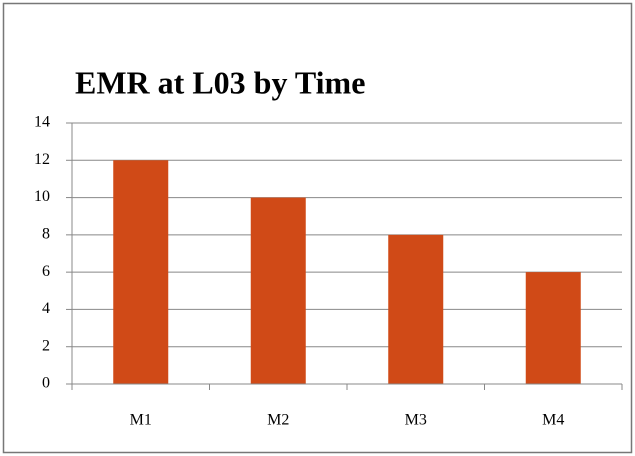 This screenshot has width=635, height=456. Describe the element at coordinates (553, 420) in the screenshot. I see `x-tick-label: M4` at that location.